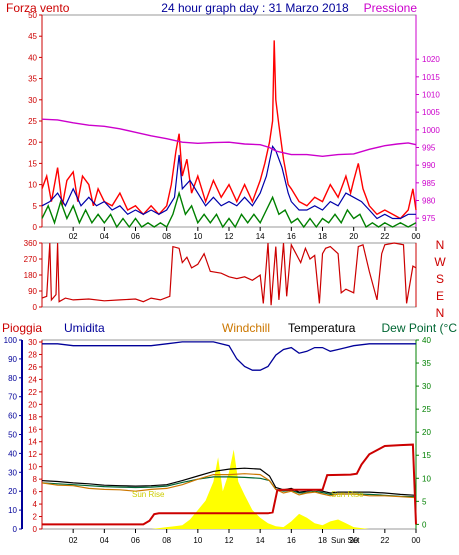 This screenshot has width=459, height=555. What do you see at coordinates (429, 165) in the screenshot?
I see `pressure-y-tick-label: 990` at bounding box center [429, 165].